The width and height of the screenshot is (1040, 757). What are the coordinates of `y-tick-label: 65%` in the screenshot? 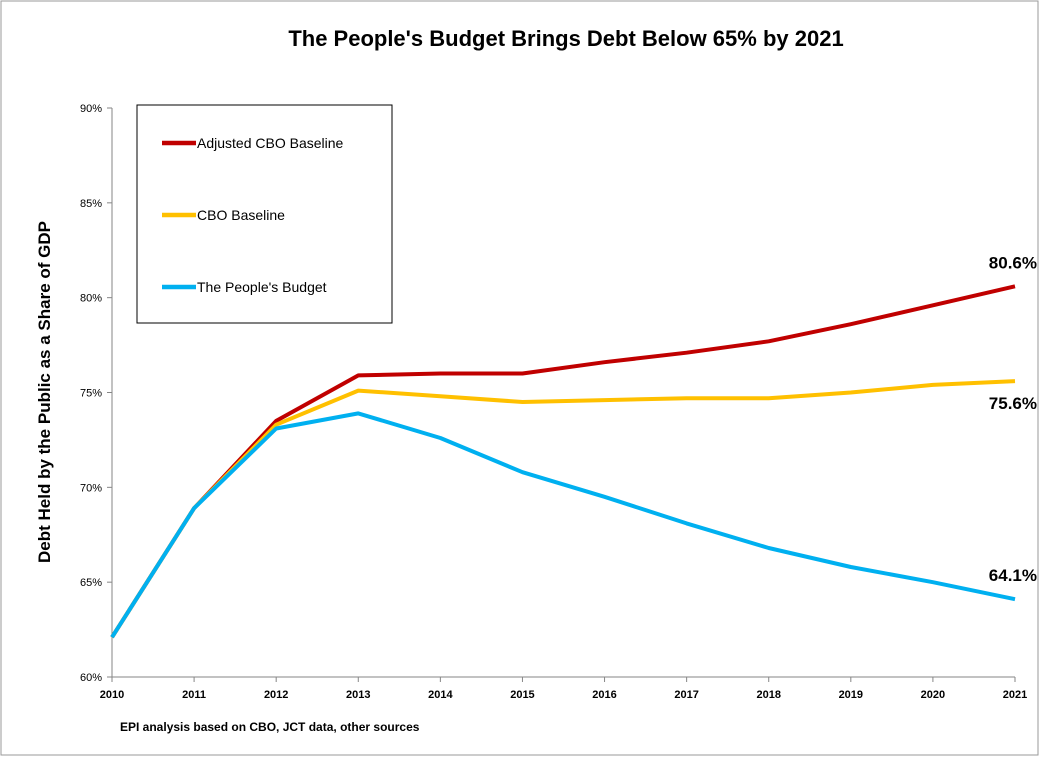 It's located at (91, 583).